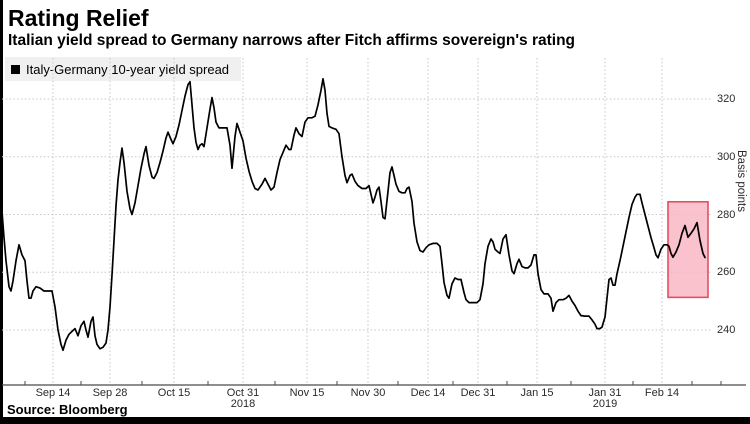  Describe the element at coordinates (726, 330) in the screenshot. I see `y-axis-label: 240` at that location.